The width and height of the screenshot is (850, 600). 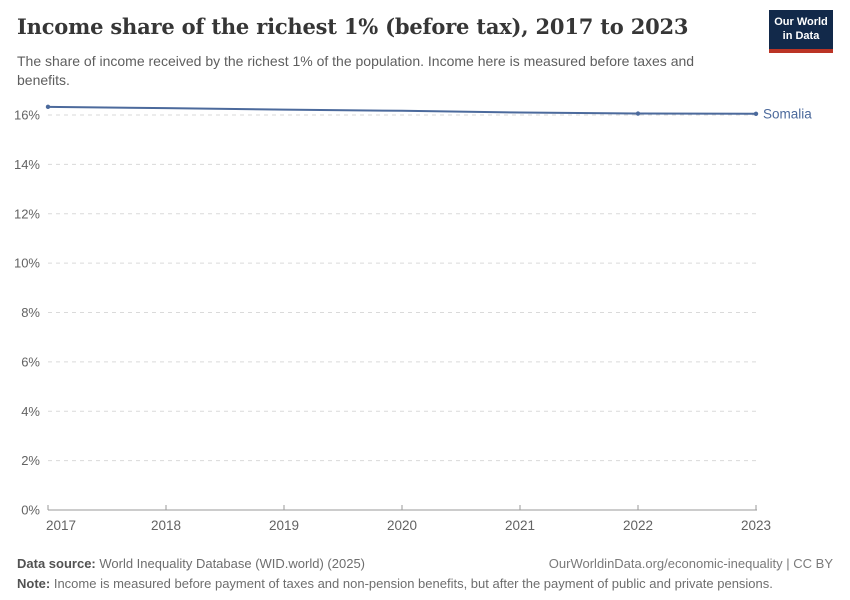 I want to click on y-axis-tick-label: 2%, so click(x=30, y=460).